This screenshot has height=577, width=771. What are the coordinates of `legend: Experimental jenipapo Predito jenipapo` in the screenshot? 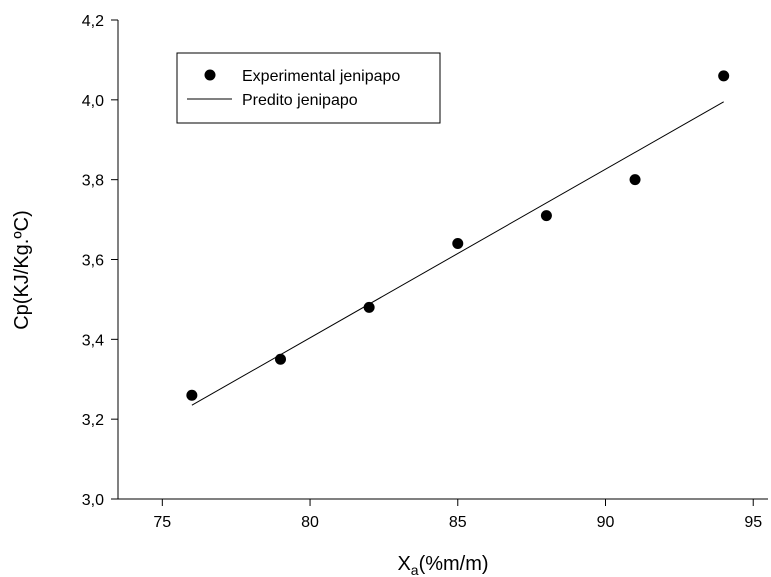 It's located at (308, 88).